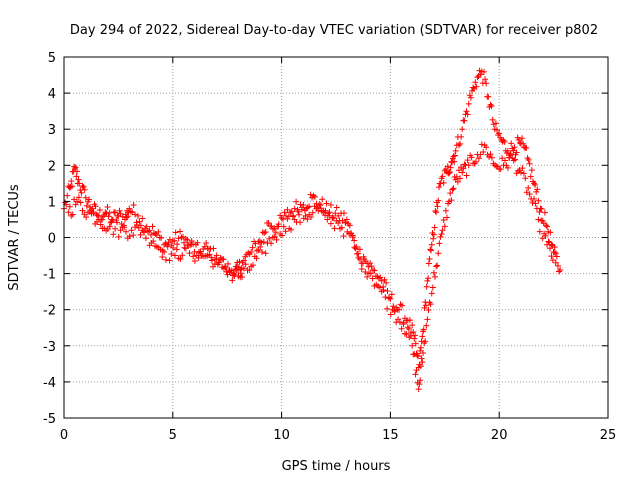 The height and width of the screenshot is (480, 640). I want to click on y-tick-label: -5, so click(49, 419).